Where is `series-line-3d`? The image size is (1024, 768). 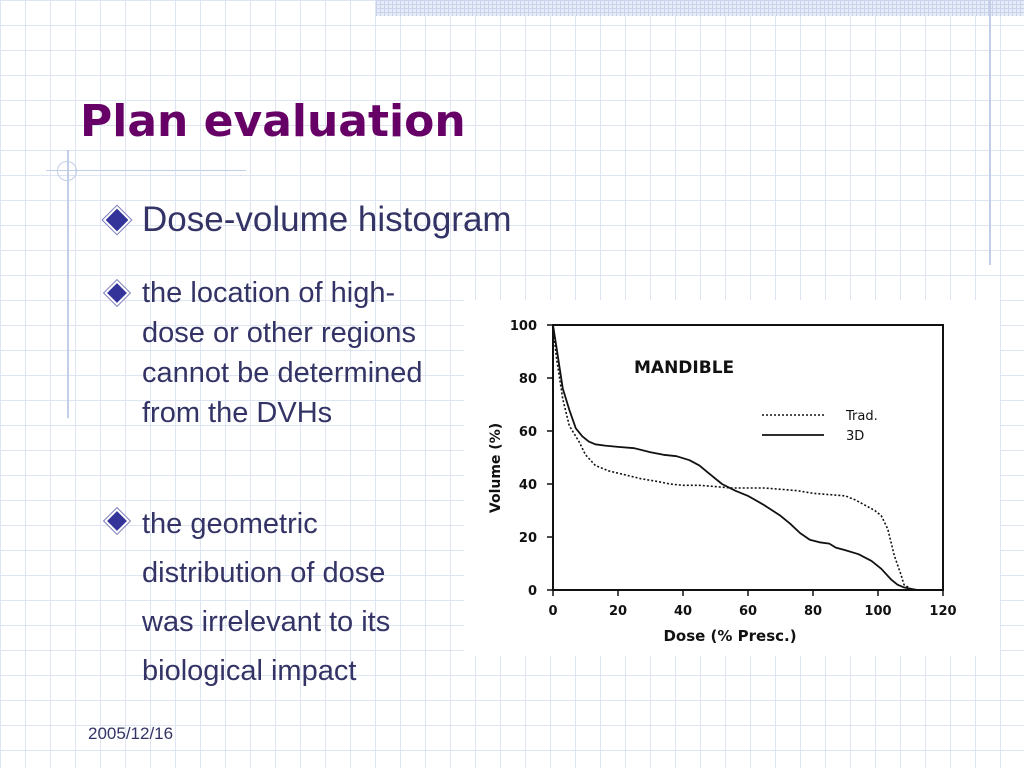 series-line-3d is located at coordinates (747, 457).